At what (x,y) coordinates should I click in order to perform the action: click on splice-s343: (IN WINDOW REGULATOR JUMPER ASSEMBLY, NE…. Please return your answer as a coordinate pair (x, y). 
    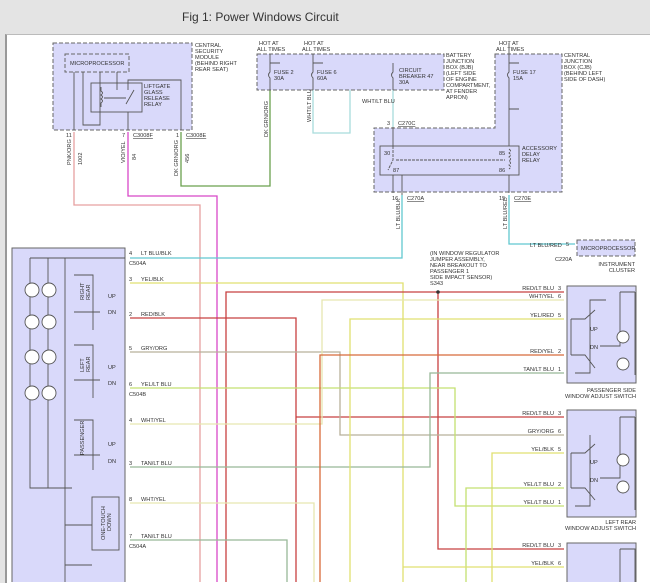
    Looking at the image, I should click on (464, 269).